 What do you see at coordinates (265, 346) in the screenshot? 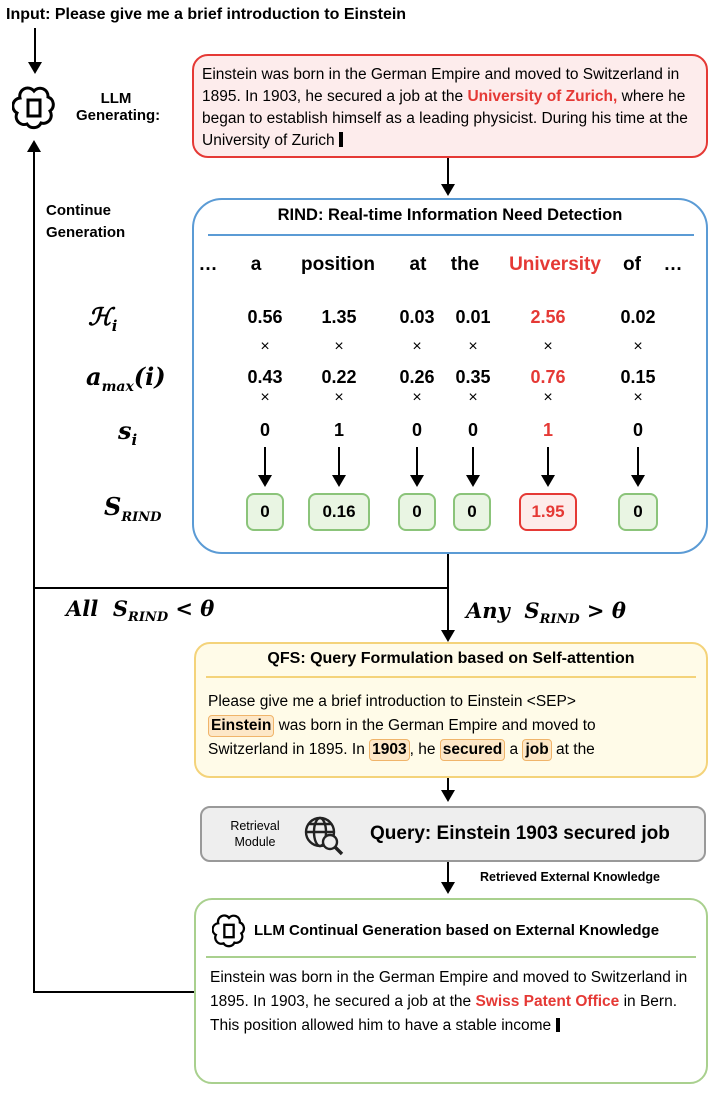
I see `times-r1-0: ×` at bounding box center [265, 346].